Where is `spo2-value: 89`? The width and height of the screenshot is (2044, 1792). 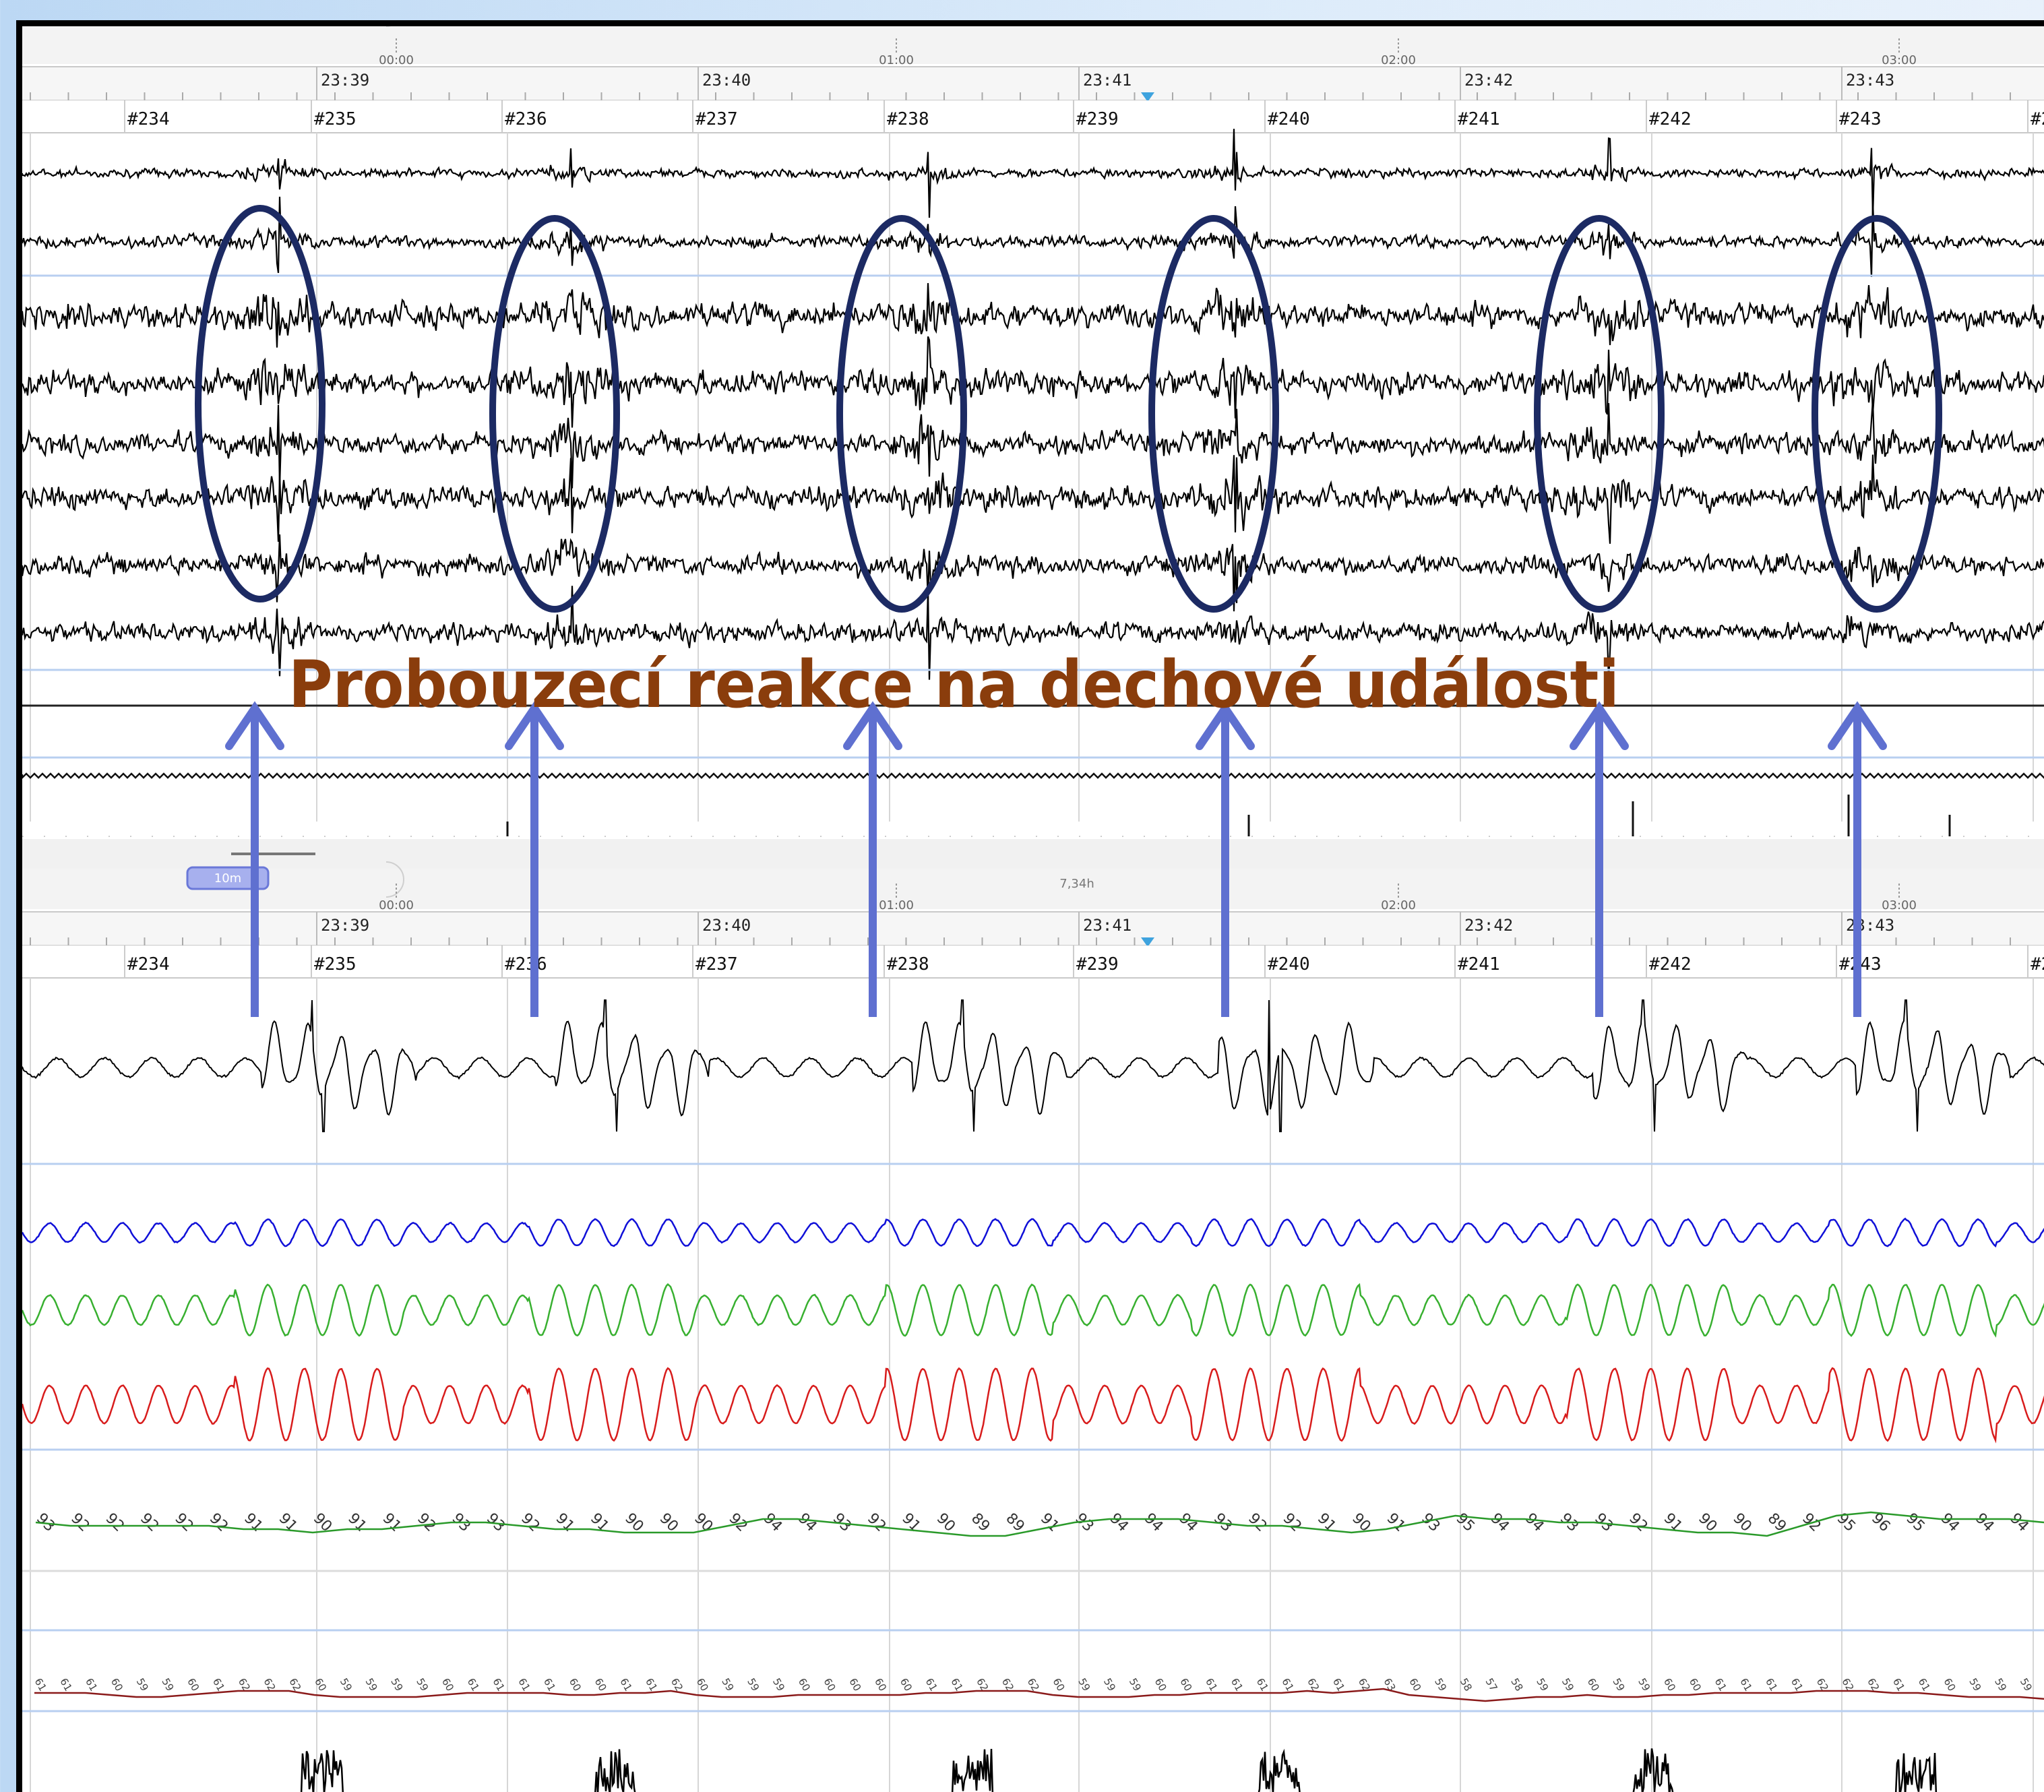
spo2-value: 89 is located at coordinates (1776, 1522).